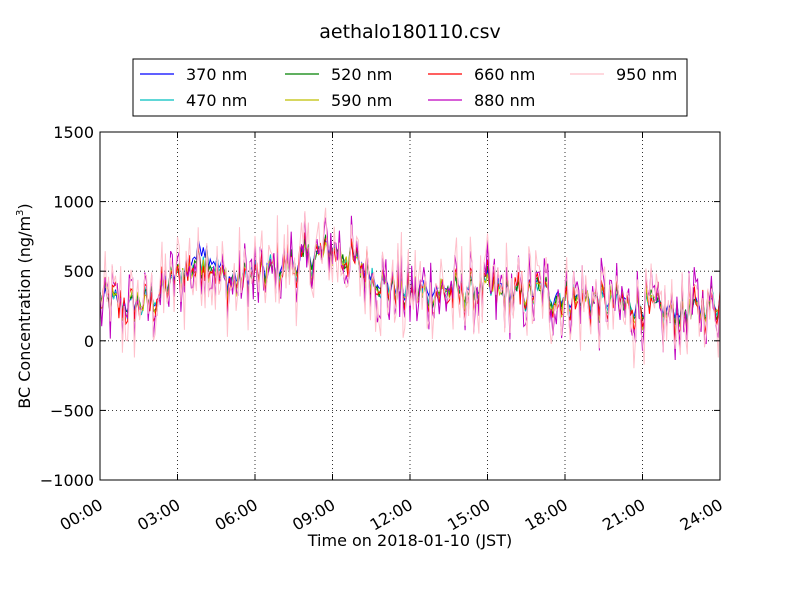 The image size is (800, 600). I want to click on legend-label: 520 nm, so click(361, 74).